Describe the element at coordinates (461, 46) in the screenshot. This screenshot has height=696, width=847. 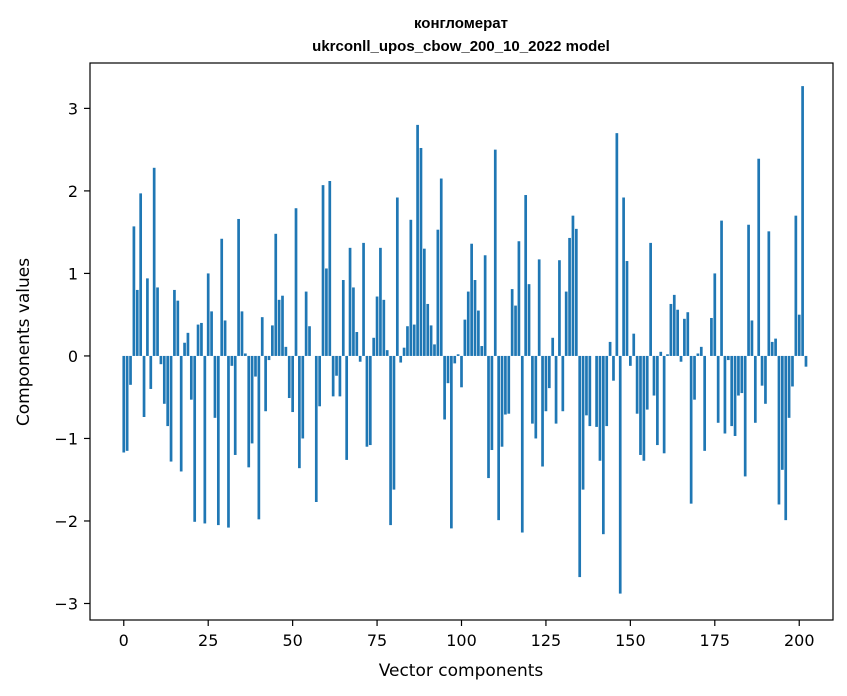
I see `chart-title-line2: ukrconll_upos_cbow_200_10_2022 model` at that location.